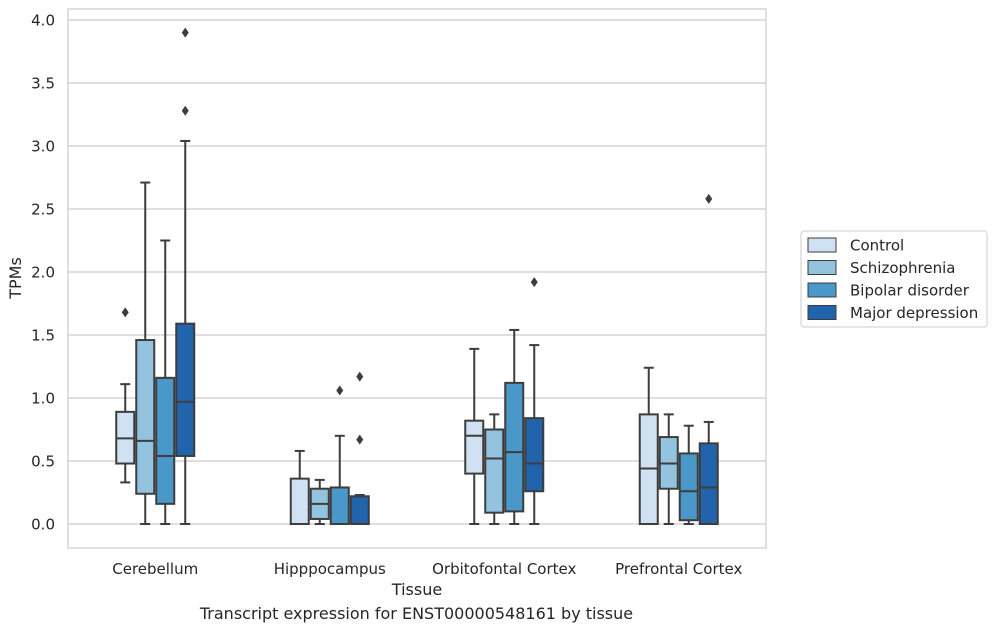 The height and width of the screenshot is (634, 997). I want to click on x-tick-label: Prefrontal Cortex, so click(678, 569).